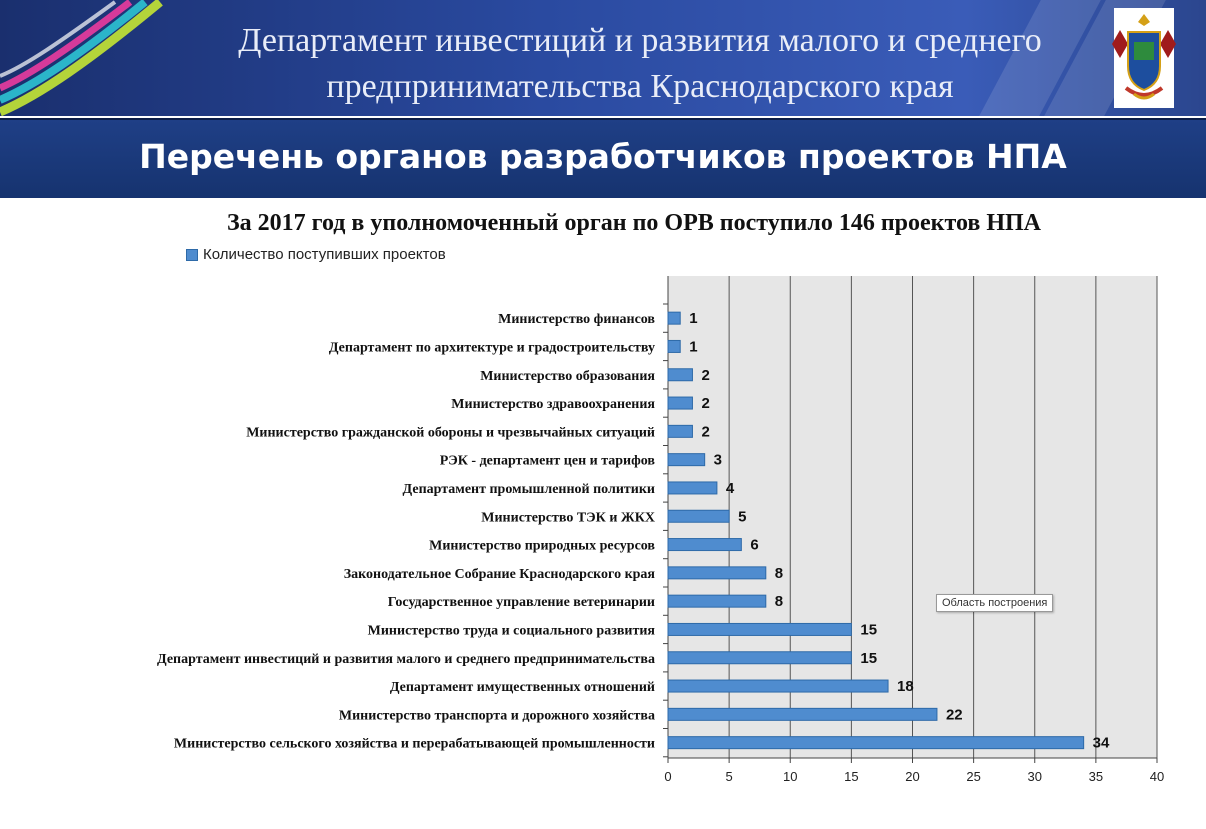 The width and height of the screenshot is (1206, 829). I want to click on data-label: 22, so click(954, 714).